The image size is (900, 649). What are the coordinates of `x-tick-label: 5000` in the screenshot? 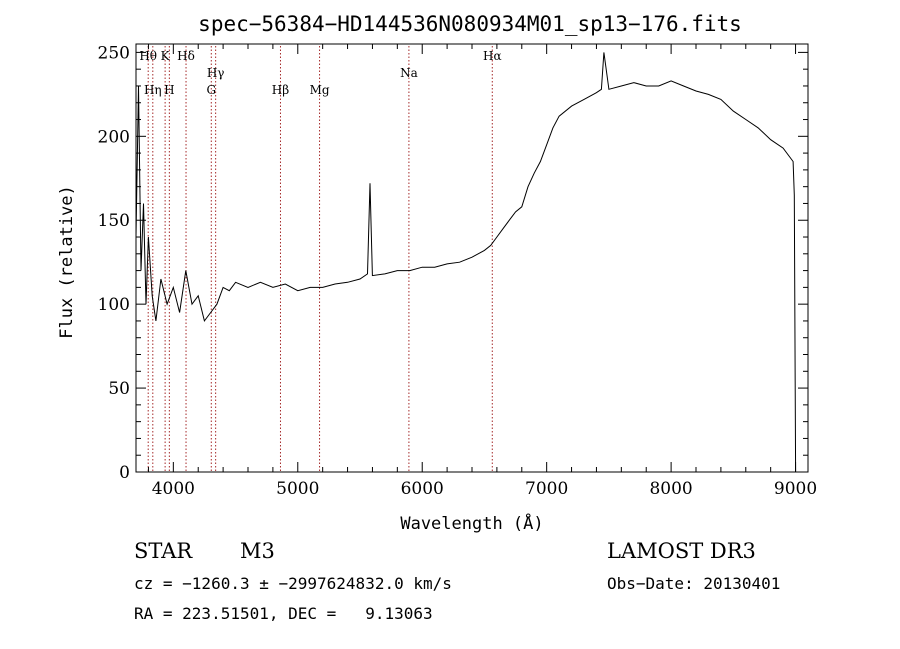 It's located at (297, 489).